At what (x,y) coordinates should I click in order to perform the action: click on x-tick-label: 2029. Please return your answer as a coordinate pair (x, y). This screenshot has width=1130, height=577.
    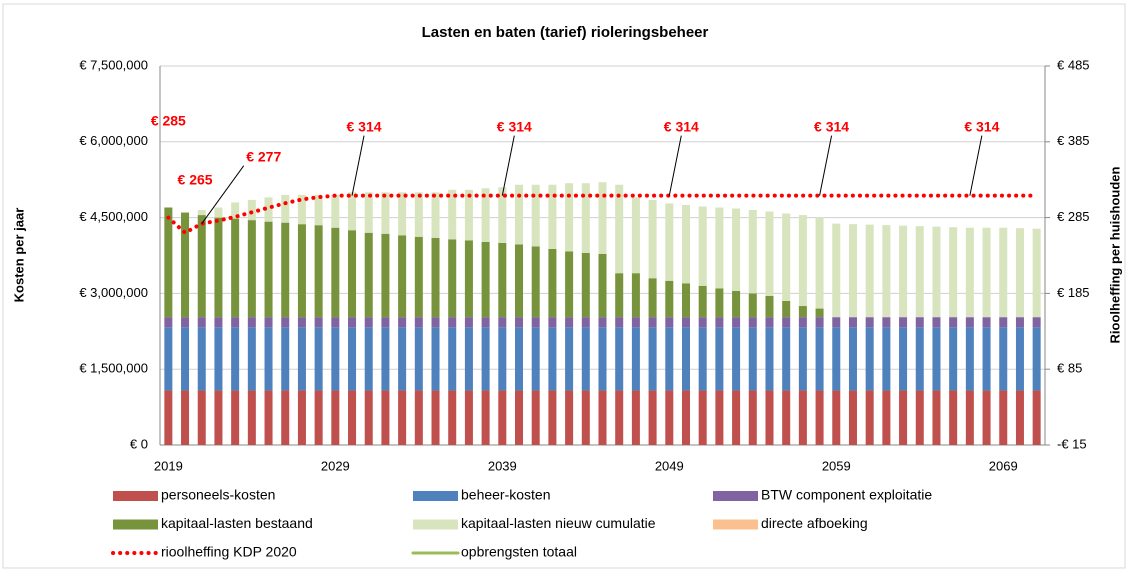
    Looking at the image, I should click on (335, 465).